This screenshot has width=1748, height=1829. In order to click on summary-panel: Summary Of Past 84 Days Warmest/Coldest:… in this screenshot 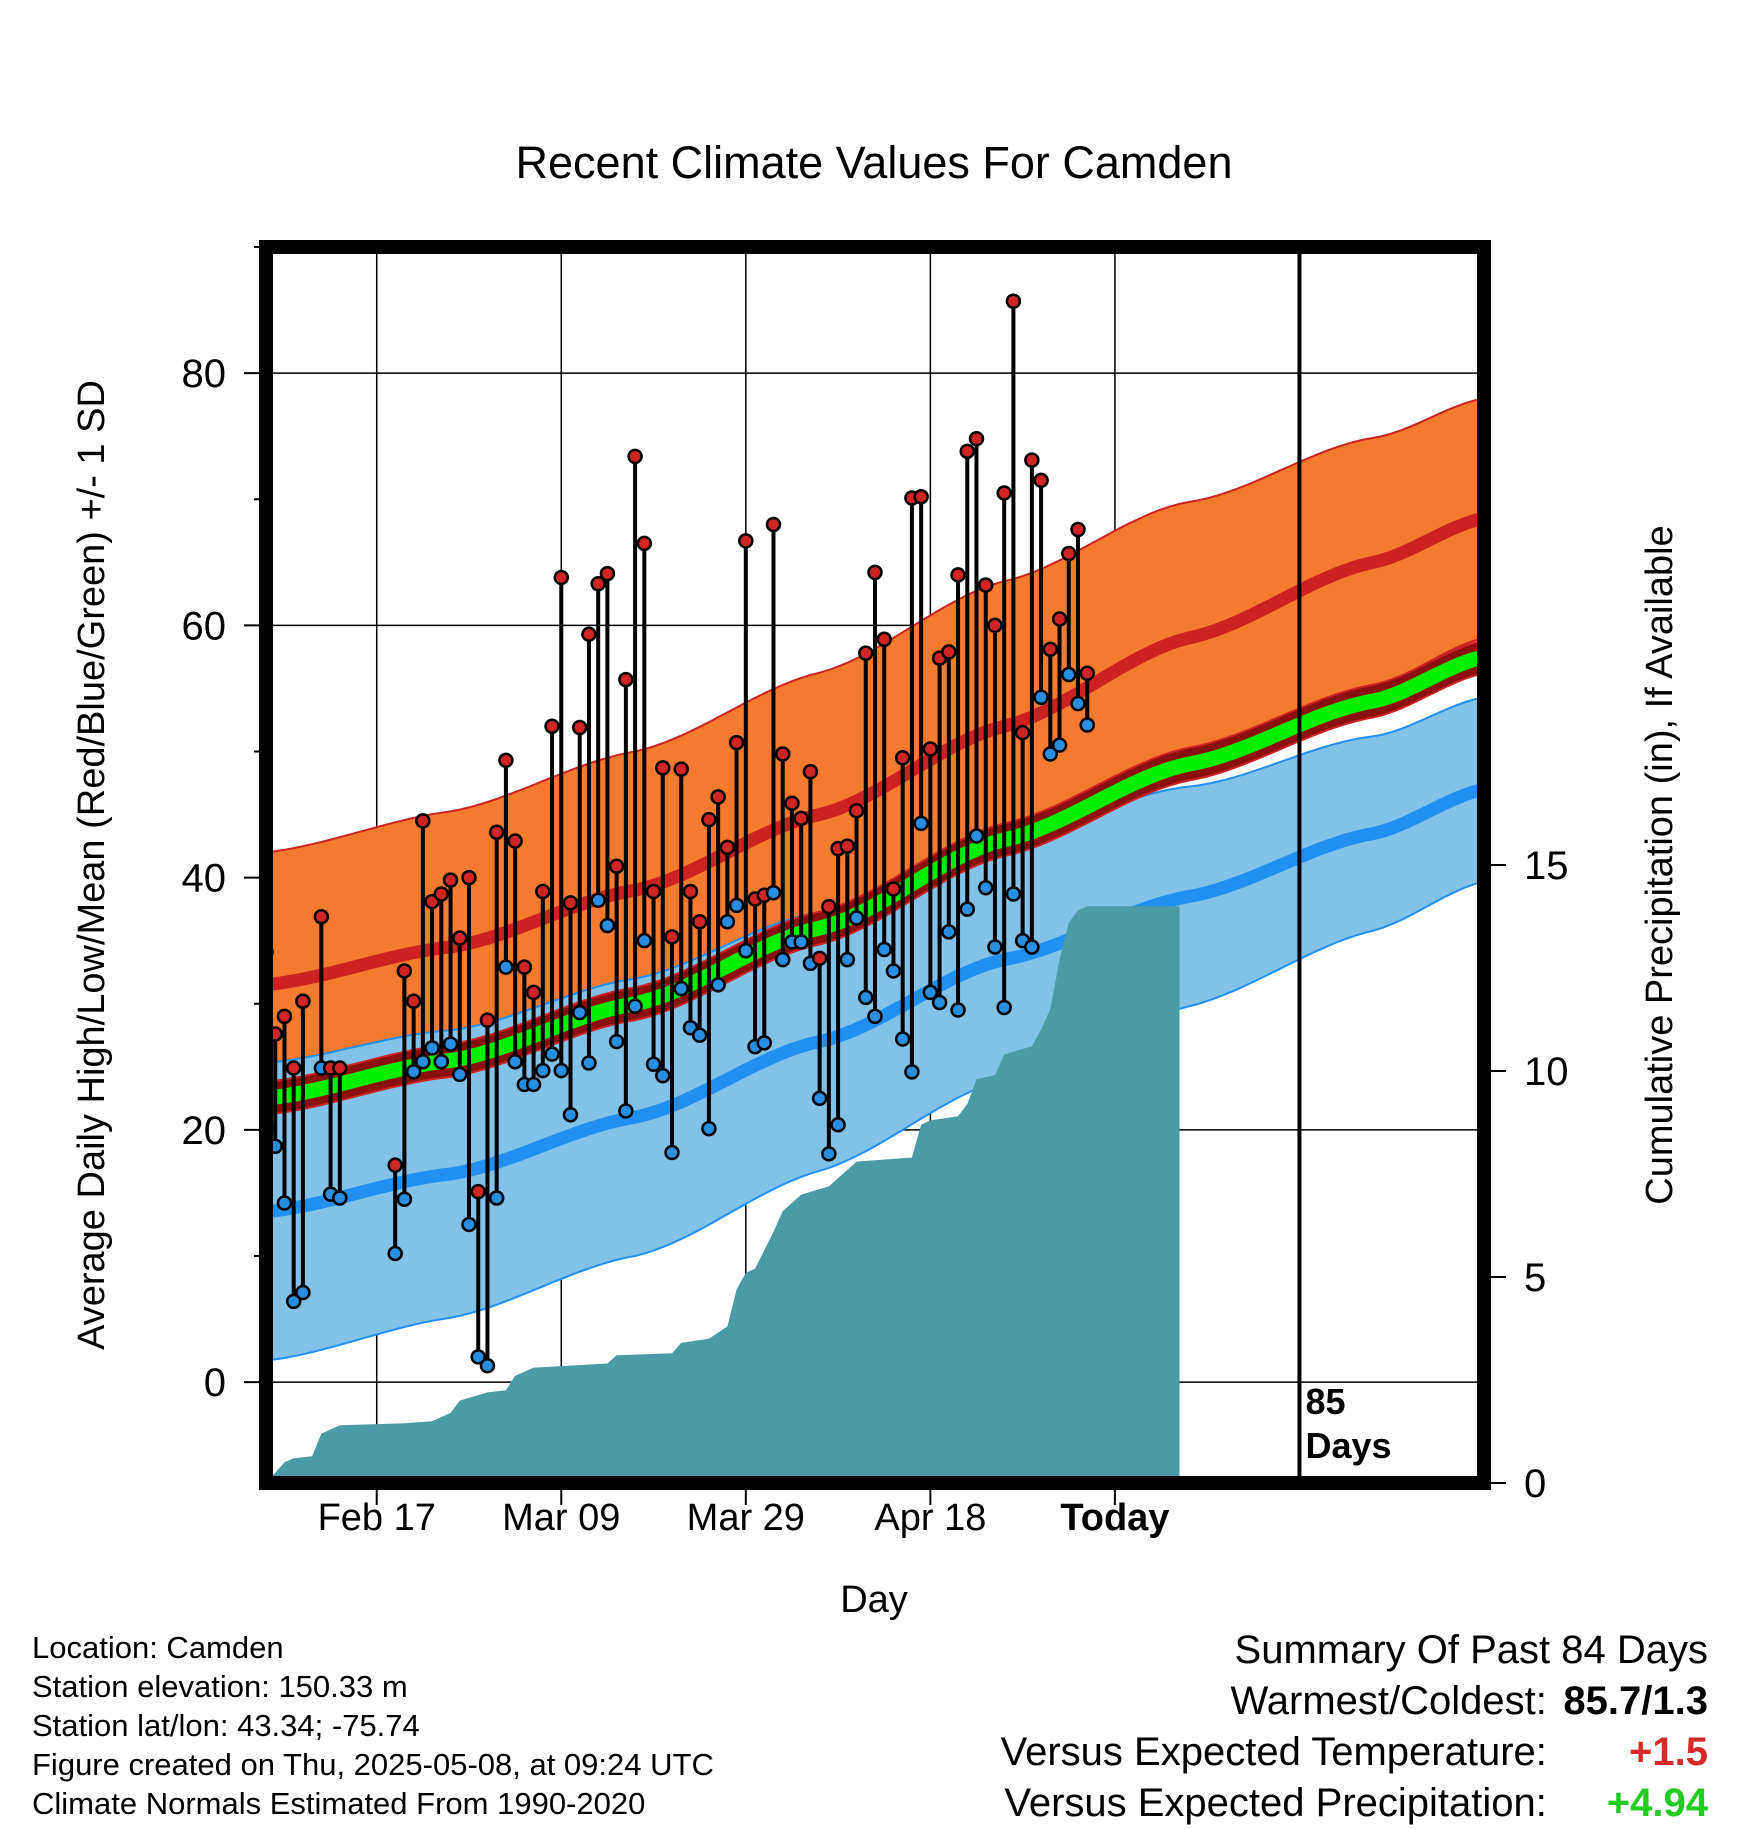, I will do `click(1354, 1727)`.